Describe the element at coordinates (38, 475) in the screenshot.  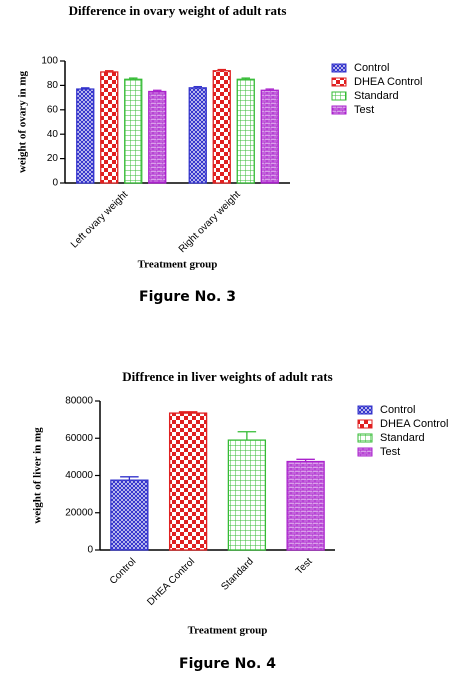
I see `y-axis-label: weight of liver in mg` at that location.